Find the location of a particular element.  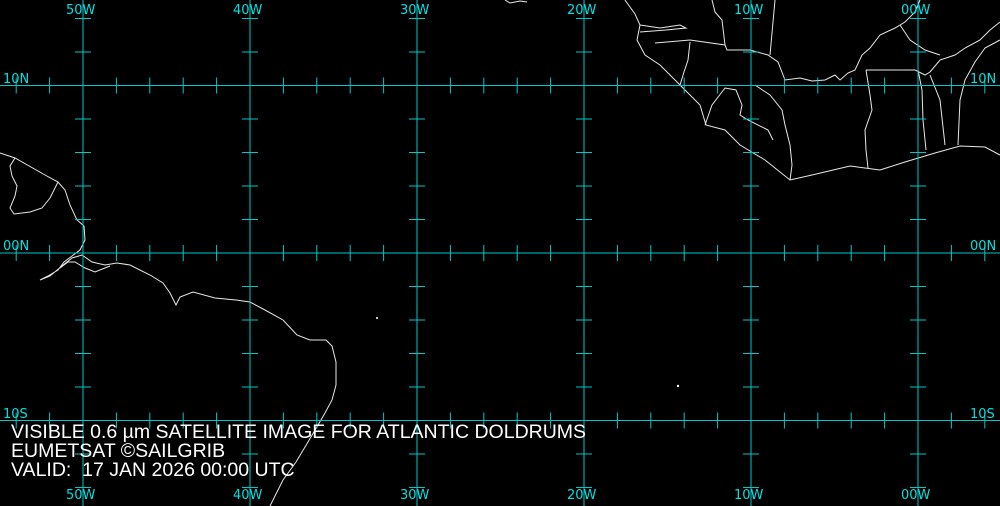

caption-credit: EUMETSAT ©SAILGRIB is located at coordinates (118, 451).